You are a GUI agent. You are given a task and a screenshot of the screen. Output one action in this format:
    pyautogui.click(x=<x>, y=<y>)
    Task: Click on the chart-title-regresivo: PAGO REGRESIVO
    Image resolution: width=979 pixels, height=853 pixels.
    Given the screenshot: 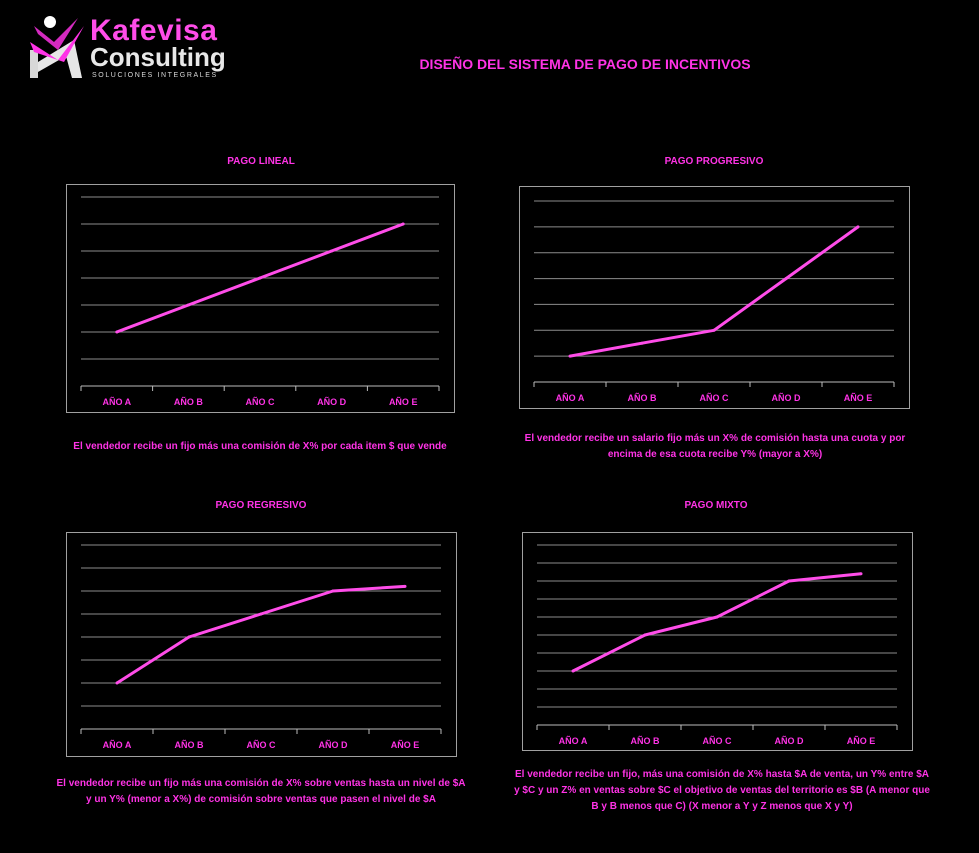 What is the action you would take?
    pyautogui.click(x=261, y=505)
    